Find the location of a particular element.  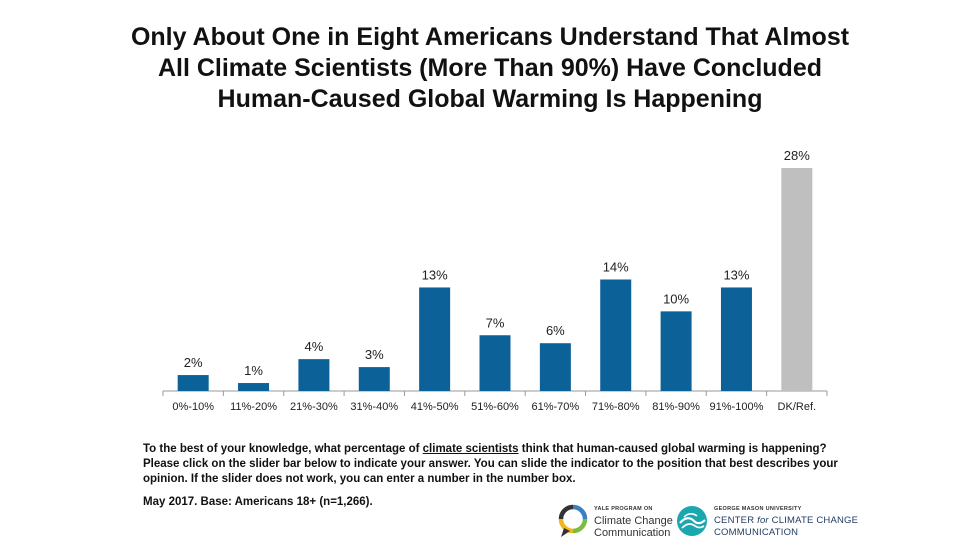

x-tick-label: 41%-50% is located at coordinates (435, 407).